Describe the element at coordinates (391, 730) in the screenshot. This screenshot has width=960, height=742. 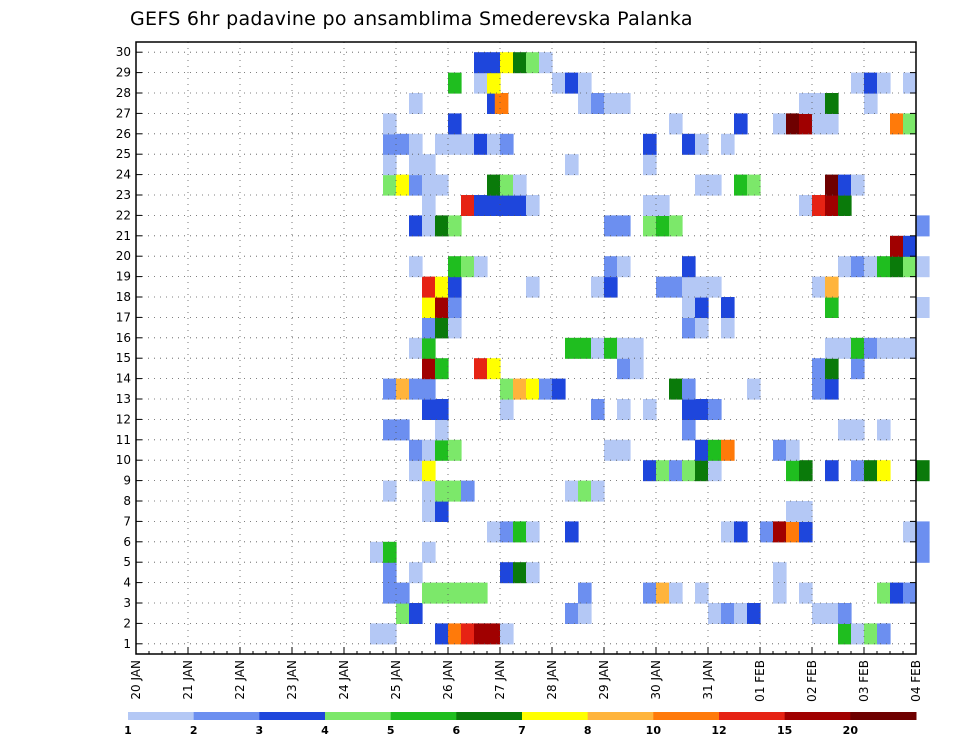
I see `colorbar-label: 5` at that location.